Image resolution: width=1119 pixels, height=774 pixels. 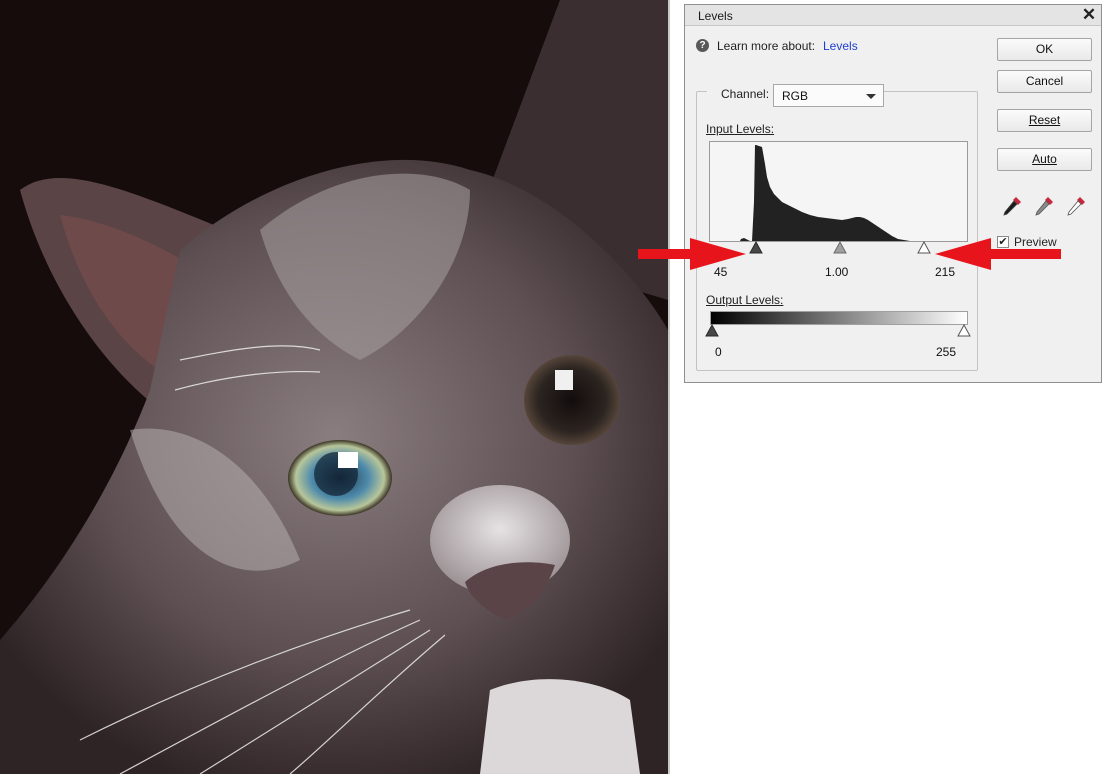 I want to click on input-black-slider, so click(x=756, y=248).